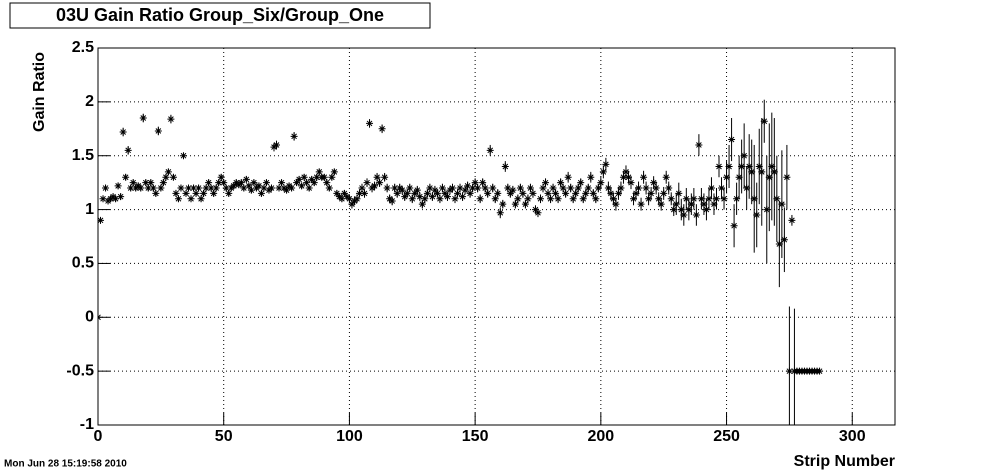 This screenshot has width=996, height=472. What do you see at coordinates (98, 436) in the screenshot?
I see `x-tick-label: 0` at bounding box center [98, 436].